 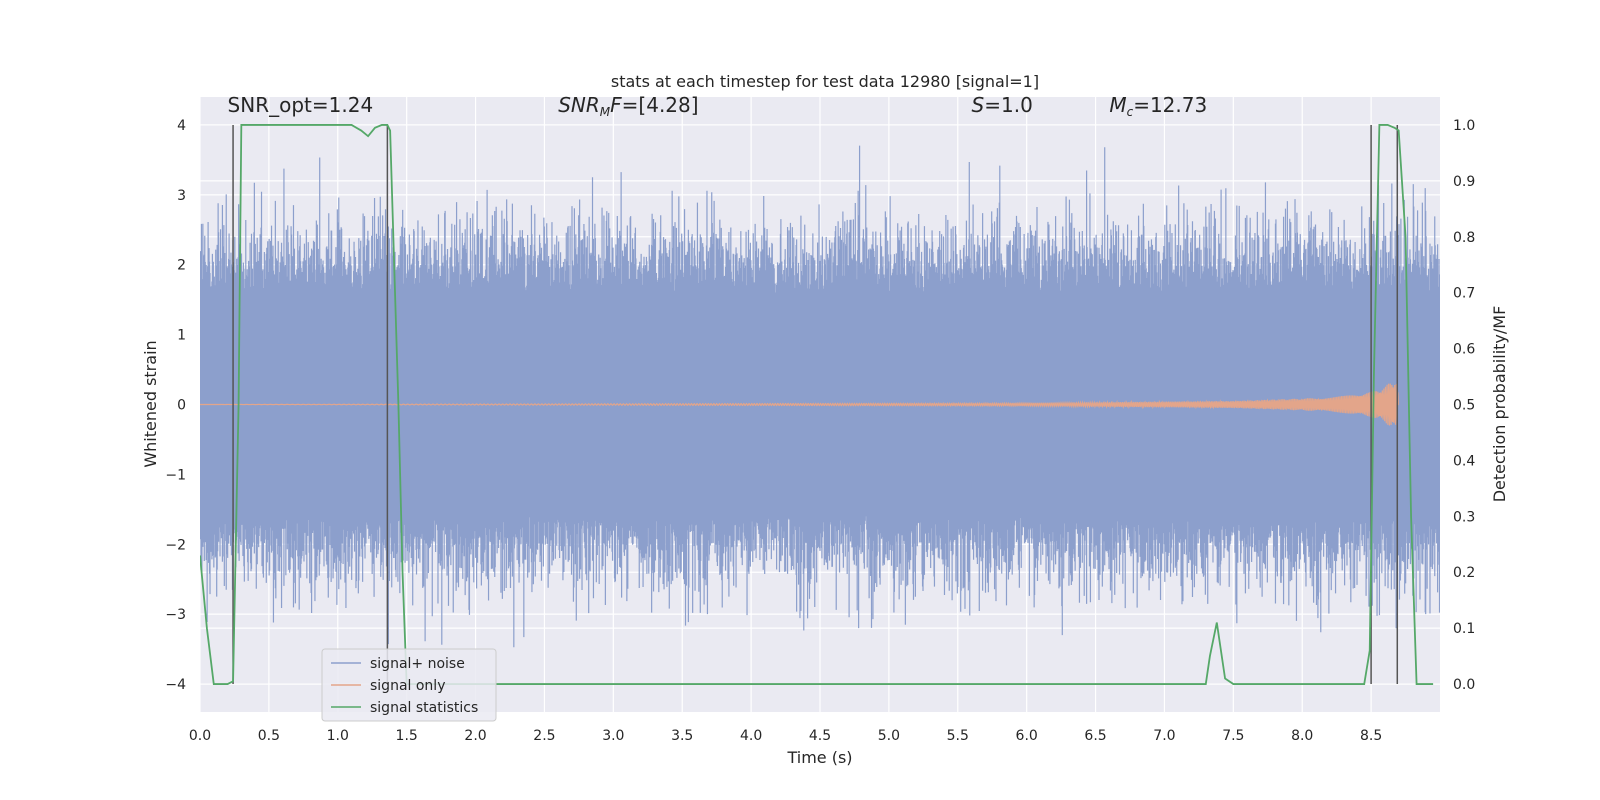 What do you see at coordinates (1164, 736) in the screenshot?
I see `x-tick-label-14: 7.0` at bounding box center [1164, 736].